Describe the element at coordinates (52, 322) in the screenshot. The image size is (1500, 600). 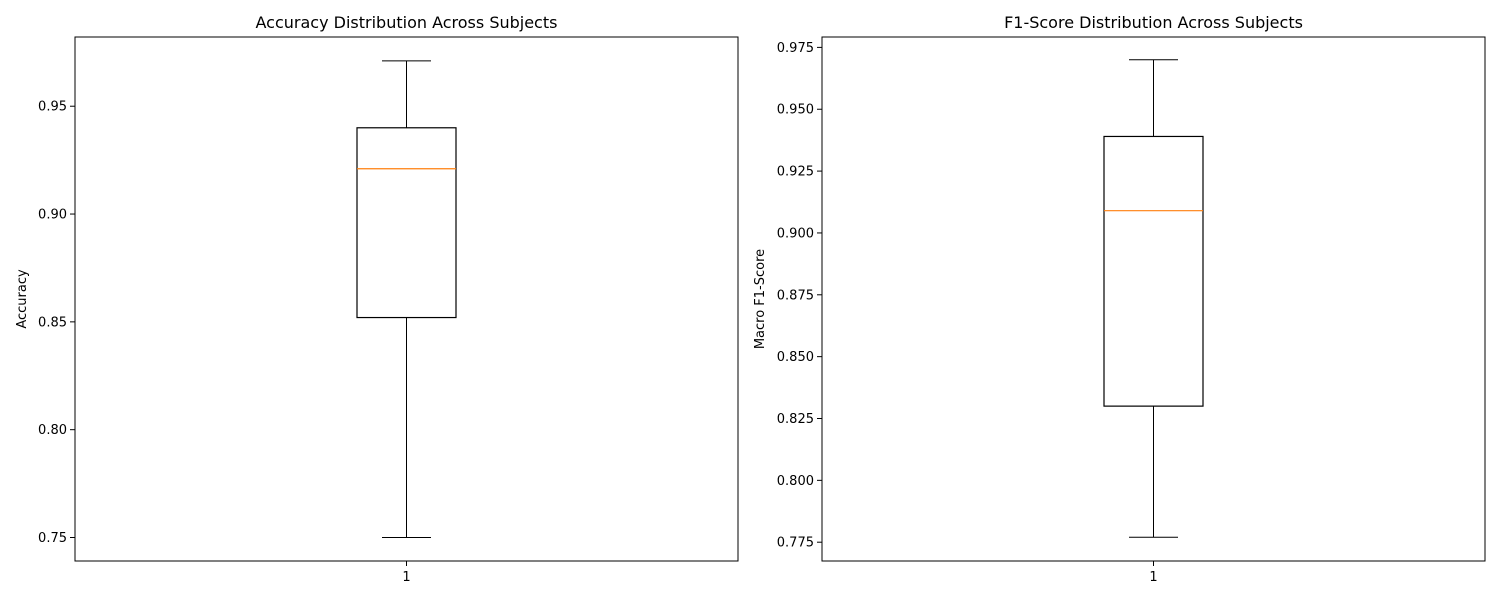
I see `accuracy-y-tick-label: 0.85` at that location.